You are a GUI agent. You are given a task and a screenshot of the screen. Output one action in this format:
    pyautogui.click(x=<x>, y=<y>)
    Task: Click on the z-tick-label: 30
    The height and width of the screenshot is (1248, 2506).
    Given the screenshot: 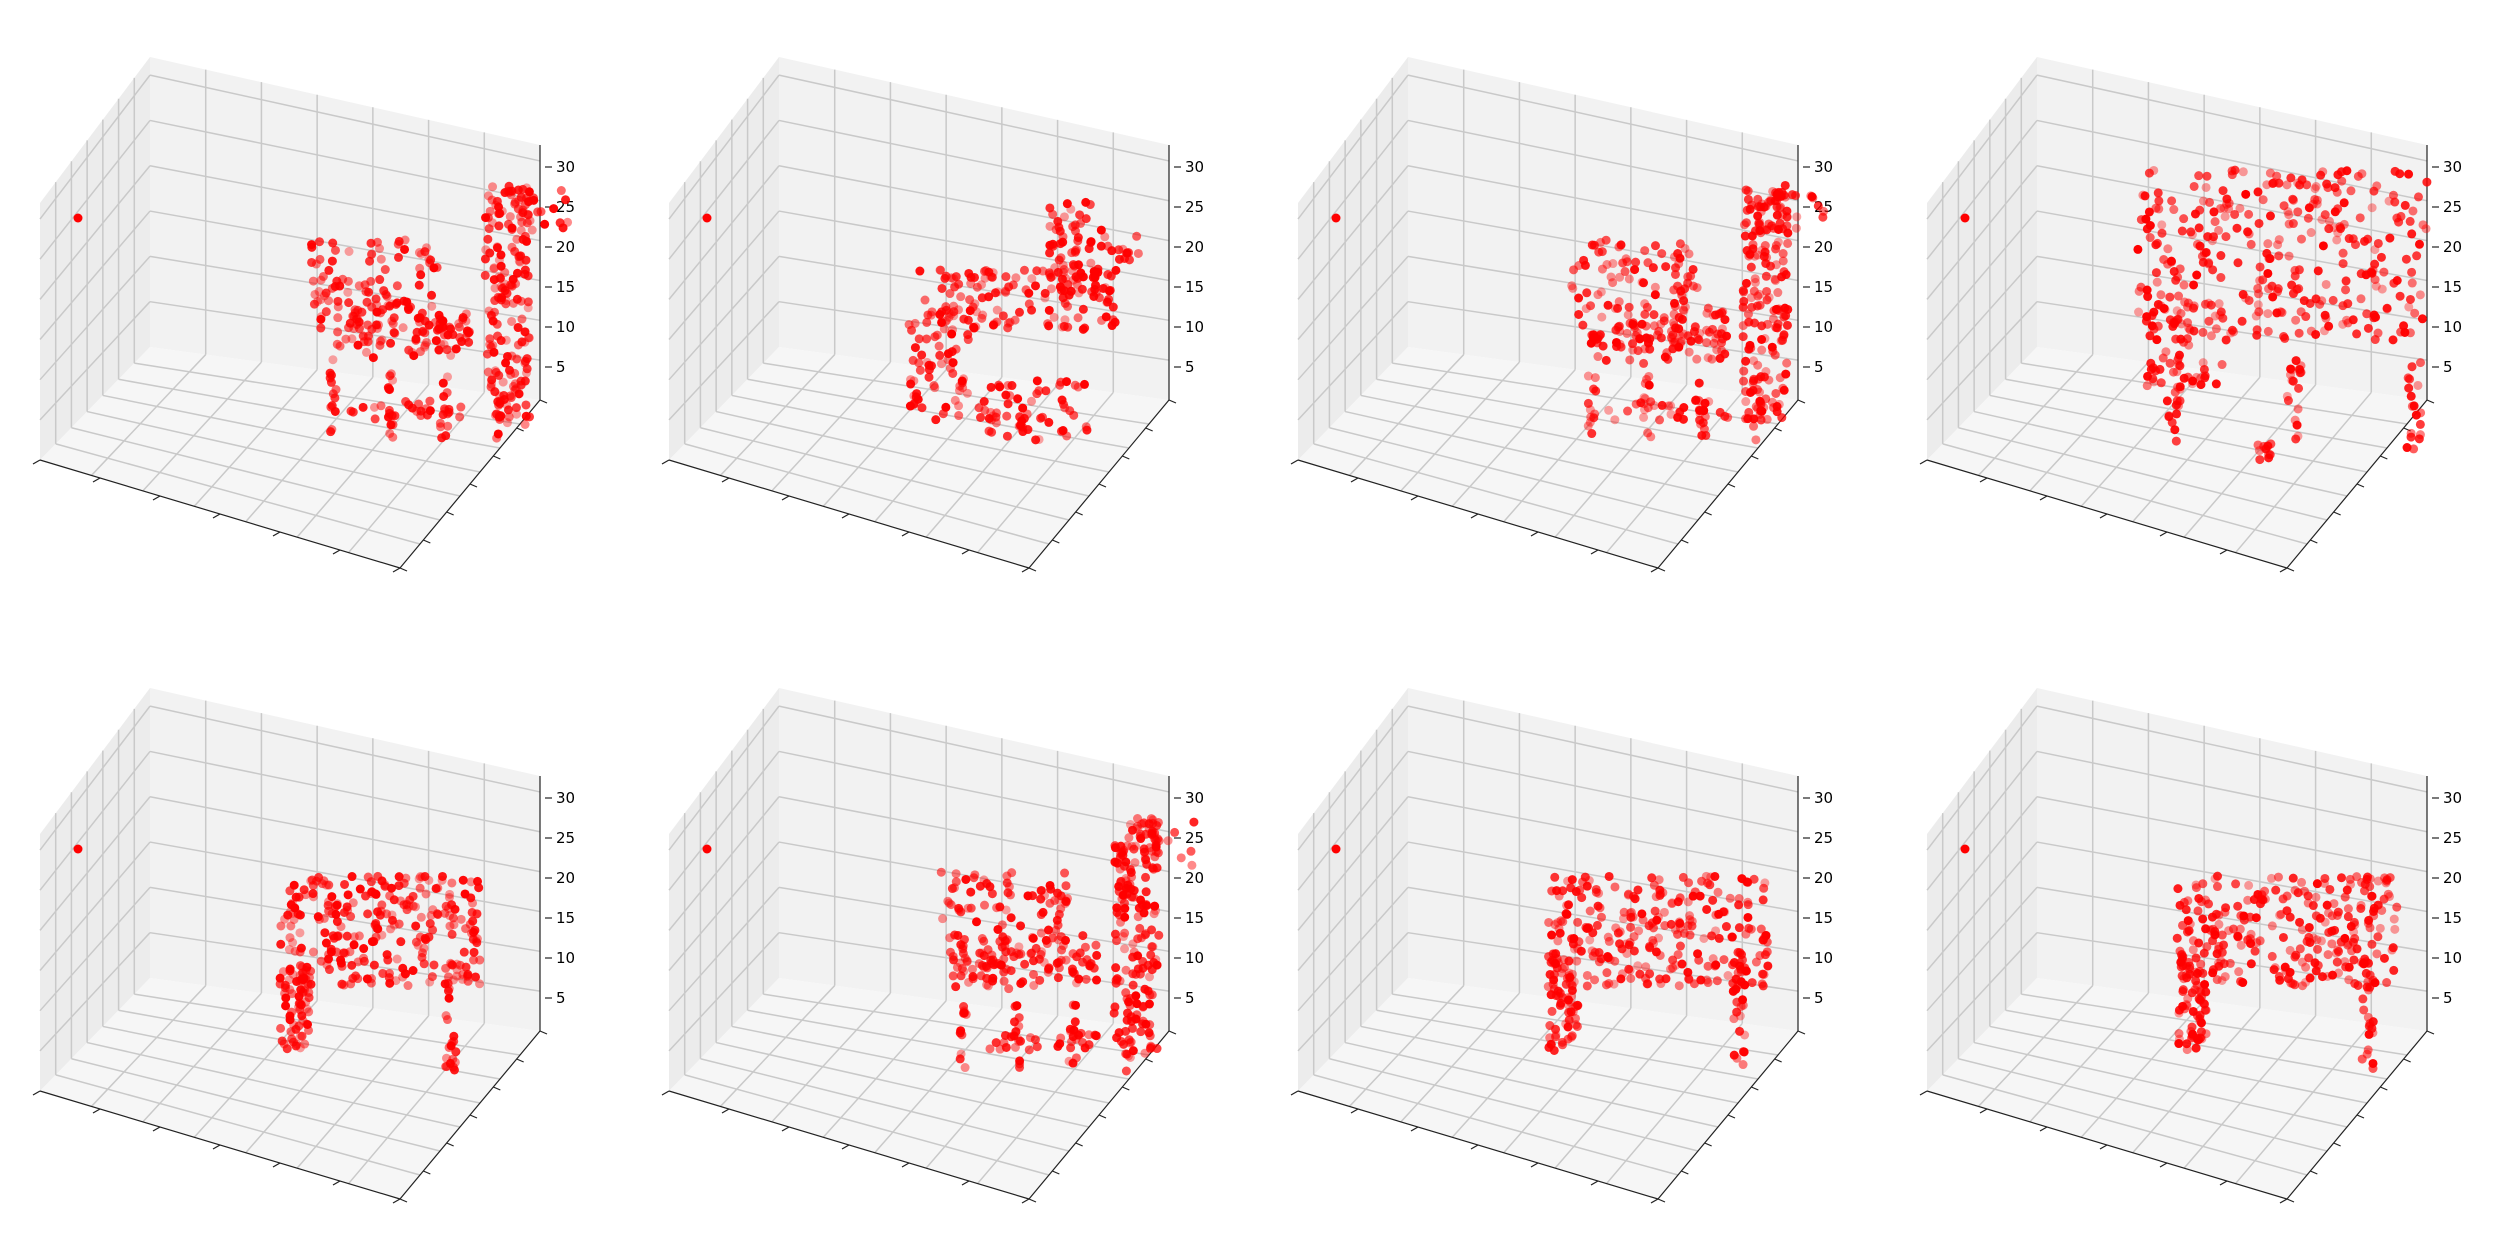 What is the action you would take?
    pyautogui.click(x=565, y=167)
    